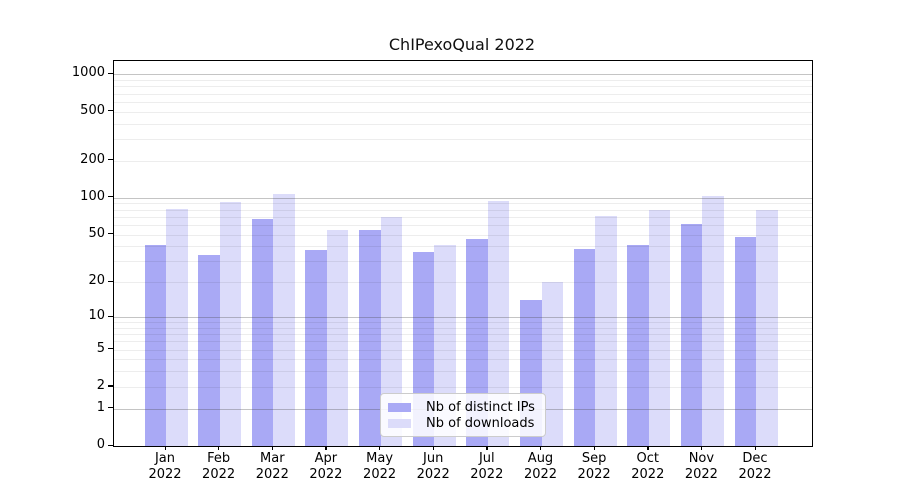 Image resolution: width=900 pixels, height=500 pixels. Describe the element at coordinates (594, 466) in the screenshot. I see `x-tick-label-sep: Sep 2022` at that location.